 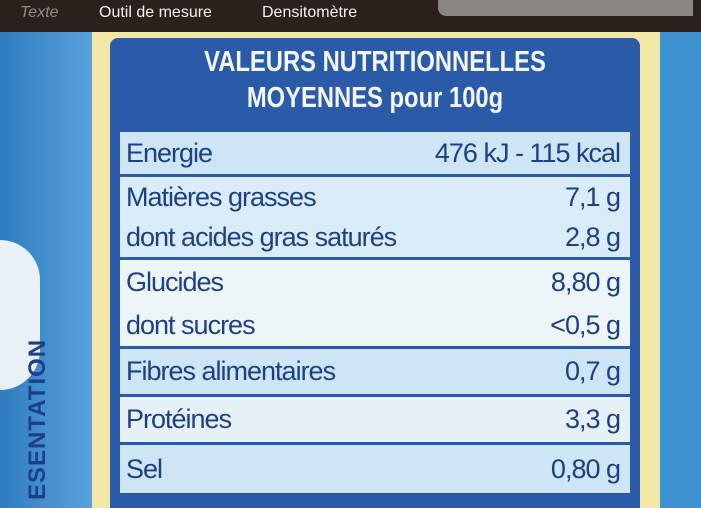 I want to click on table-row: Glucides 8,80 g, so click(x=375, y=282).